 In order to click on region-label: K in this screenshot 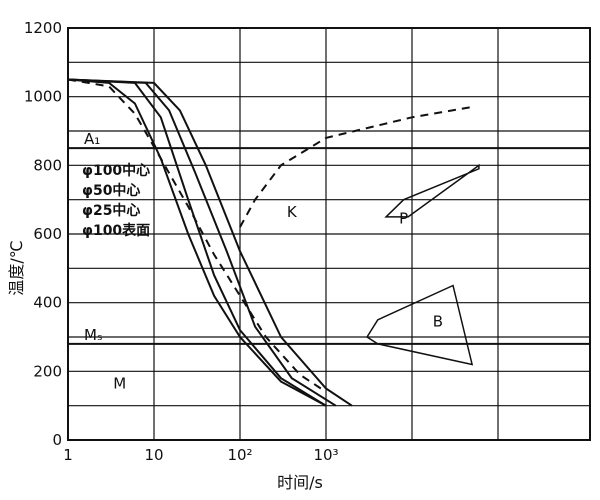, I will do `click(292, 212)`.